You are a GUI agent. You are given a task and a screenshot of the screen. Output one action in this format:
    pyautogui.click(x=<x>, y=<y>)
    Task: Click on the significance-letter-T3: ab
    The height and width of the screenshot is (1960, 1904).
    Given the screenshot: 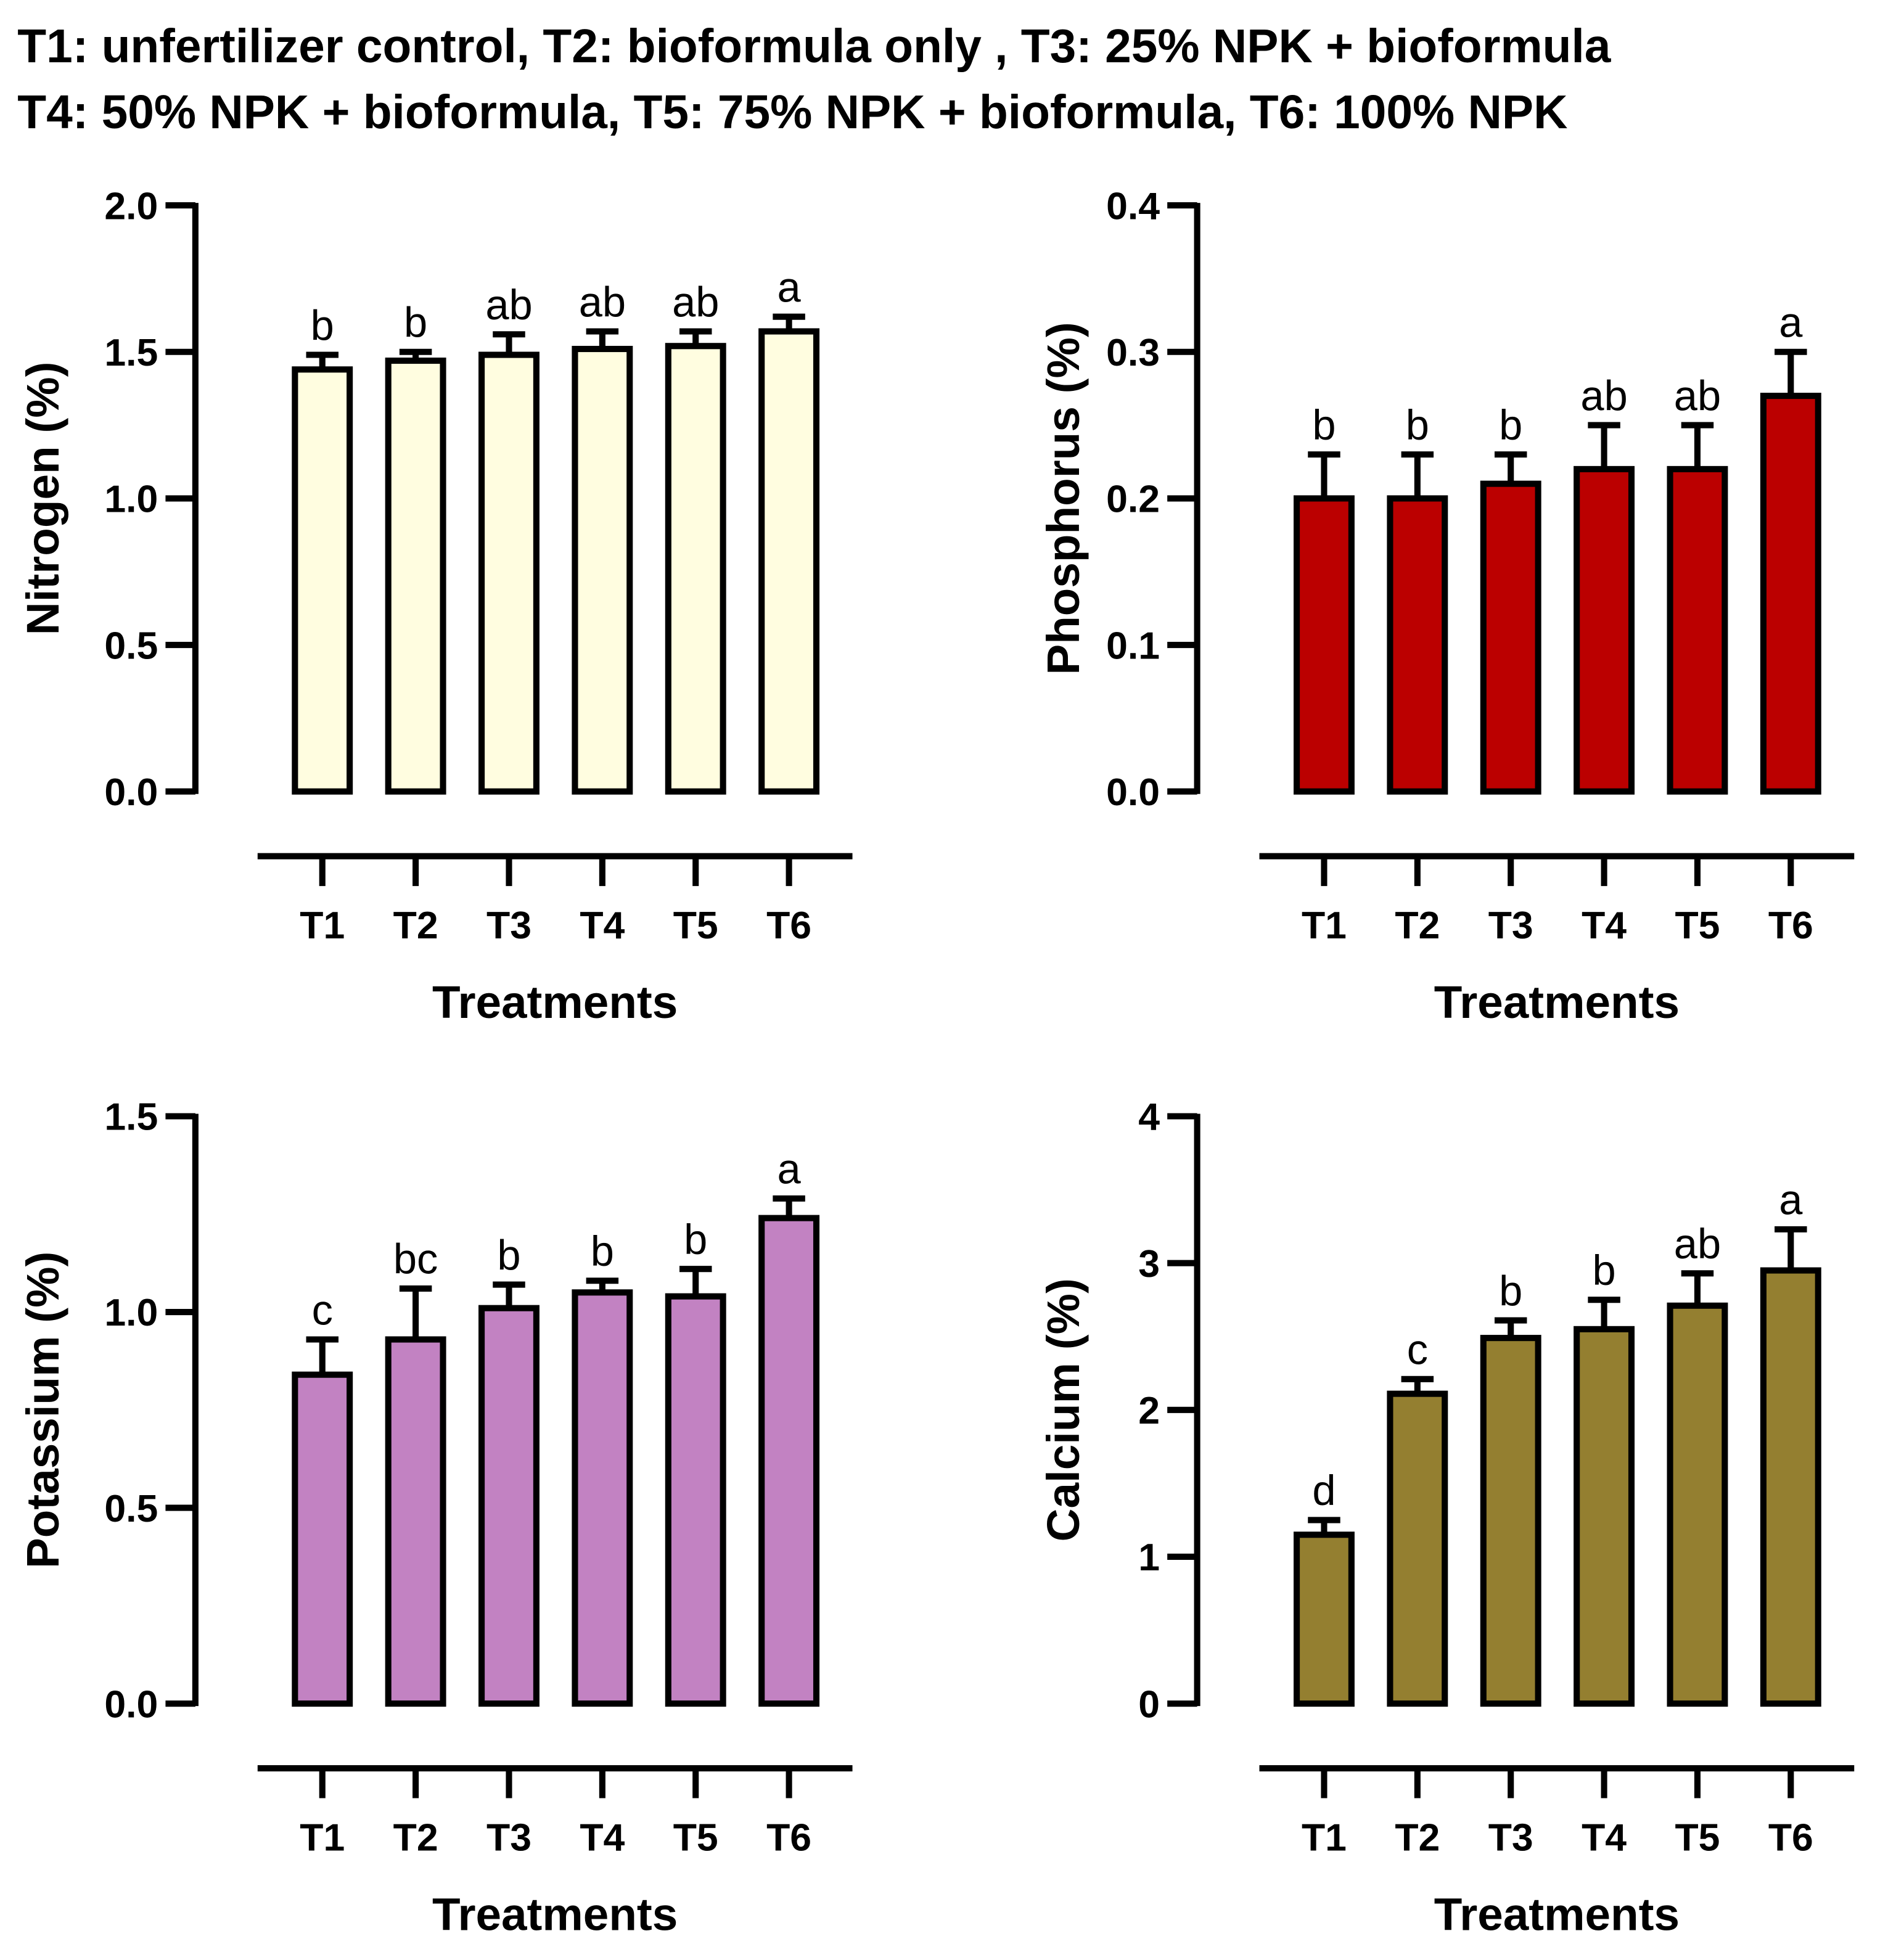 What is the action you would take?
    pyautogui.click(x=508, y=305)
    